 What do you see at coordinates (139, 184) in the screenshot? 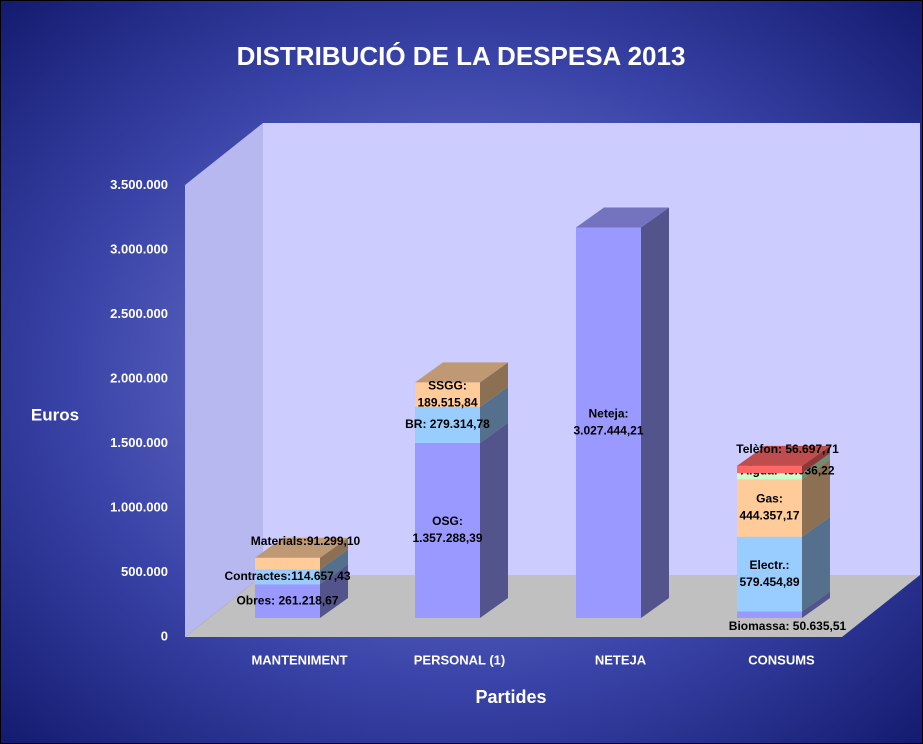
I see `y-tick-label: 3.500.000` at bounding box center [139, 184].